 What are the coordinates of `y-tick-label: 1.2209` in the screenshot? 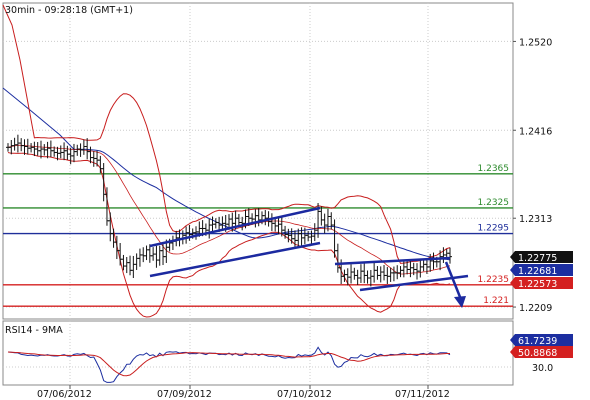 It's located at (535, 308).